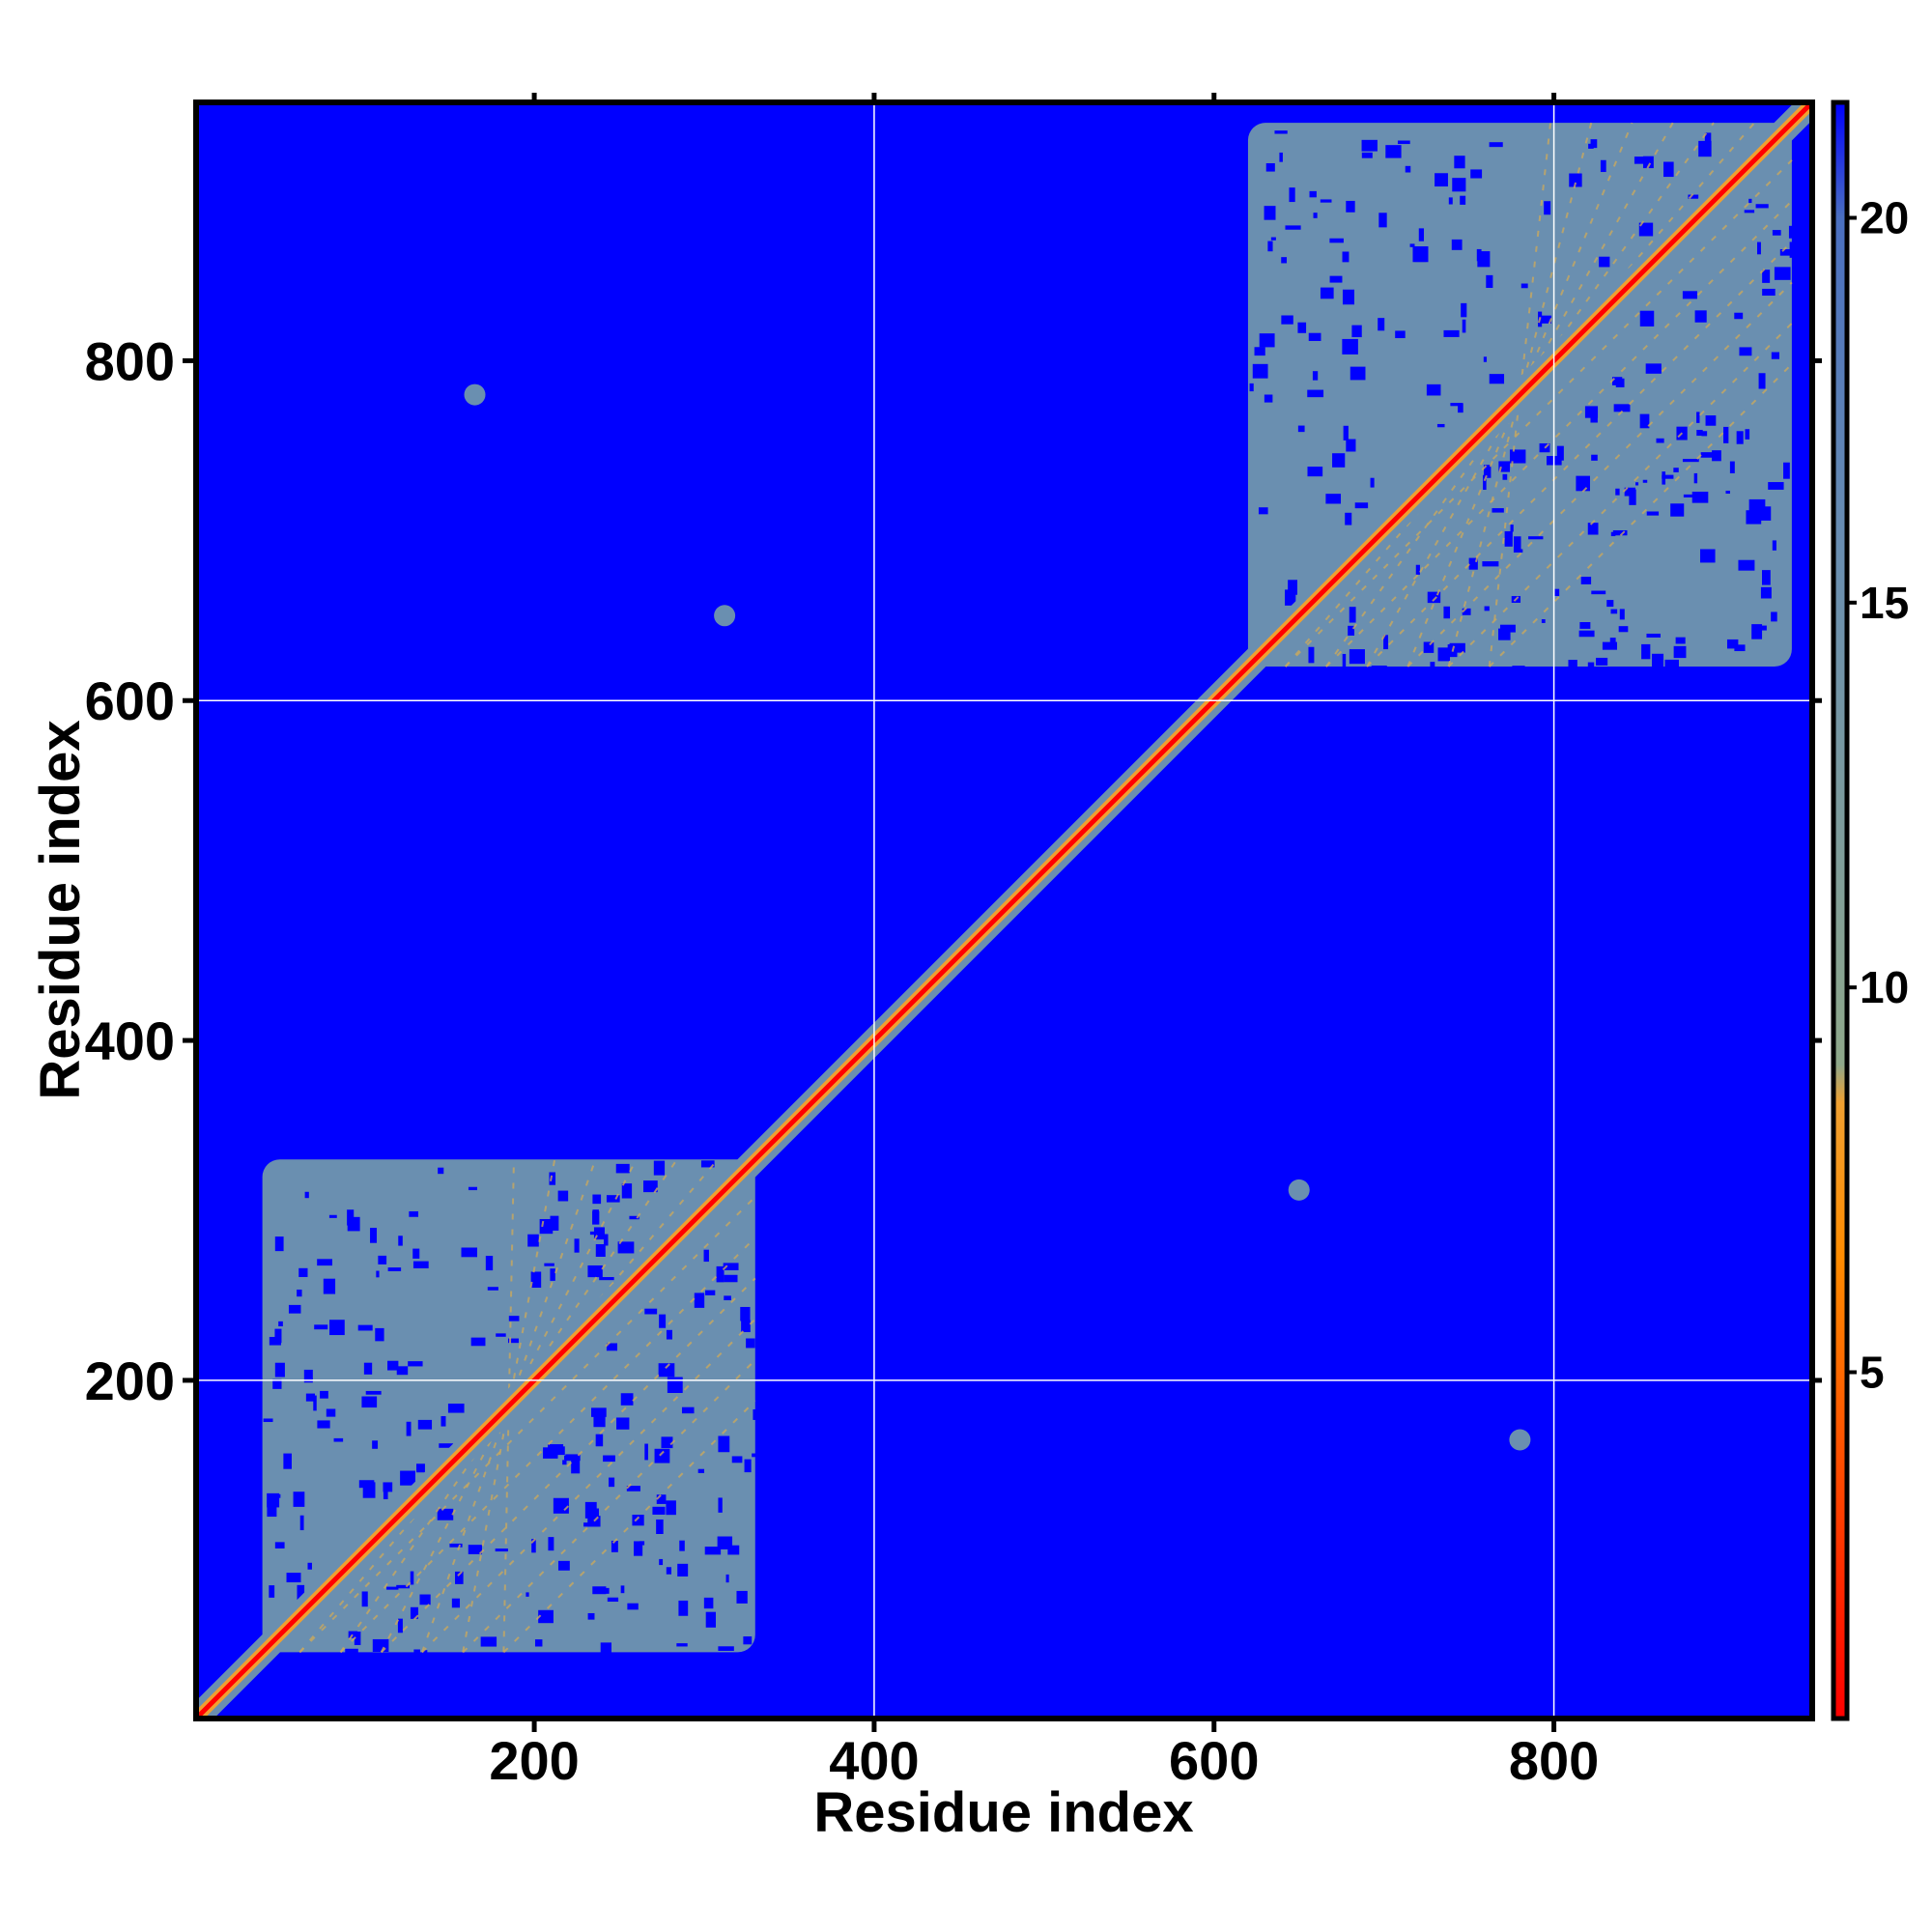 The width and height of the screenshot is (1932, 1932). Describe the element at coordinates (130, 360) in the screenshot. I see `y-tick-label: 800` at that location.